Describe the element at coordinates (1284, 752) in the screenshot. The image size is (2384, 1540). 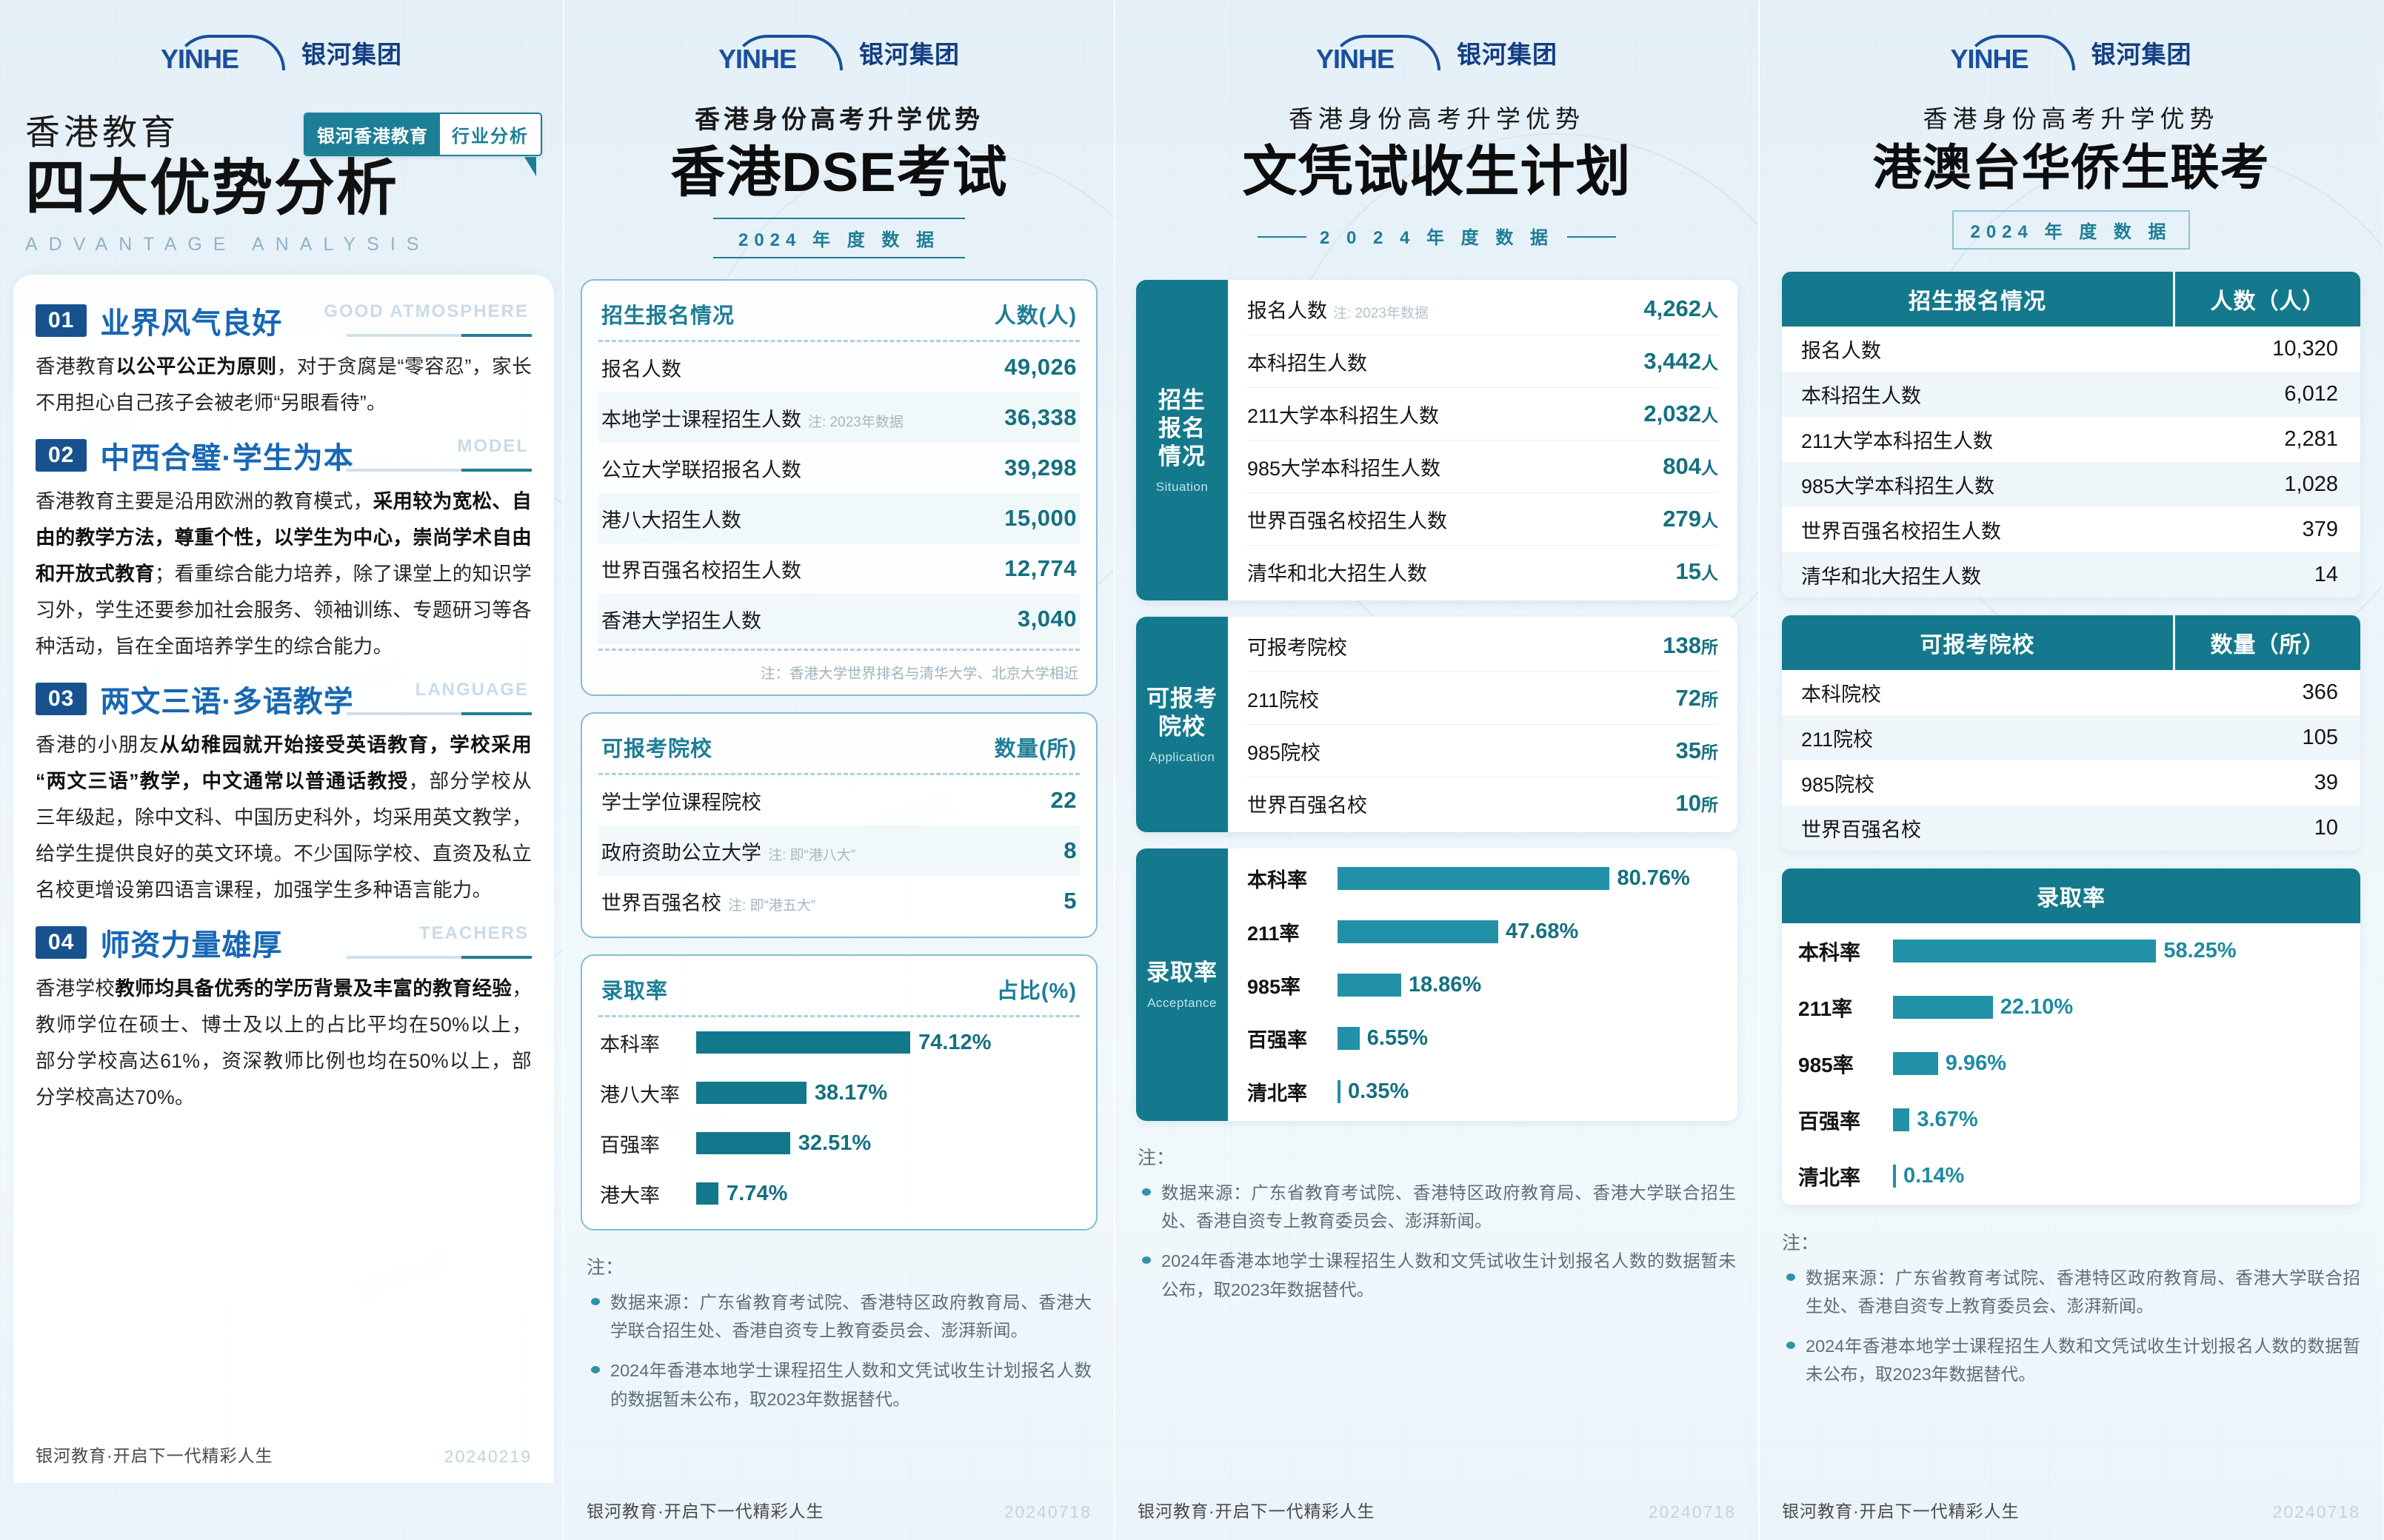
I see `row-label: 985院校` at that location.